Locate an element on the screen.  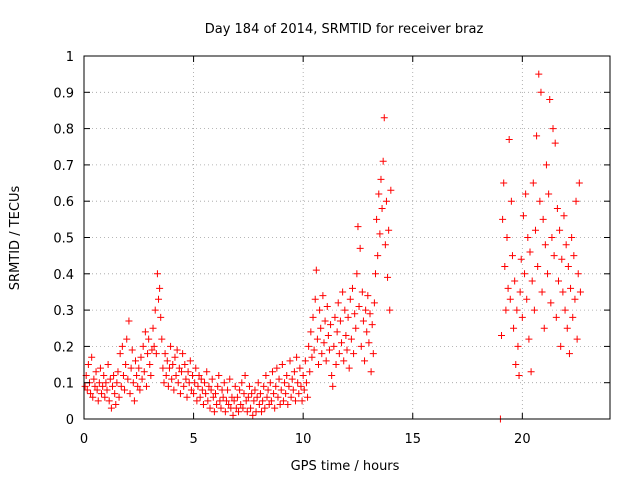
x-tick-labels: 0 5 10 15 20 is located at coordinates (305, 439).